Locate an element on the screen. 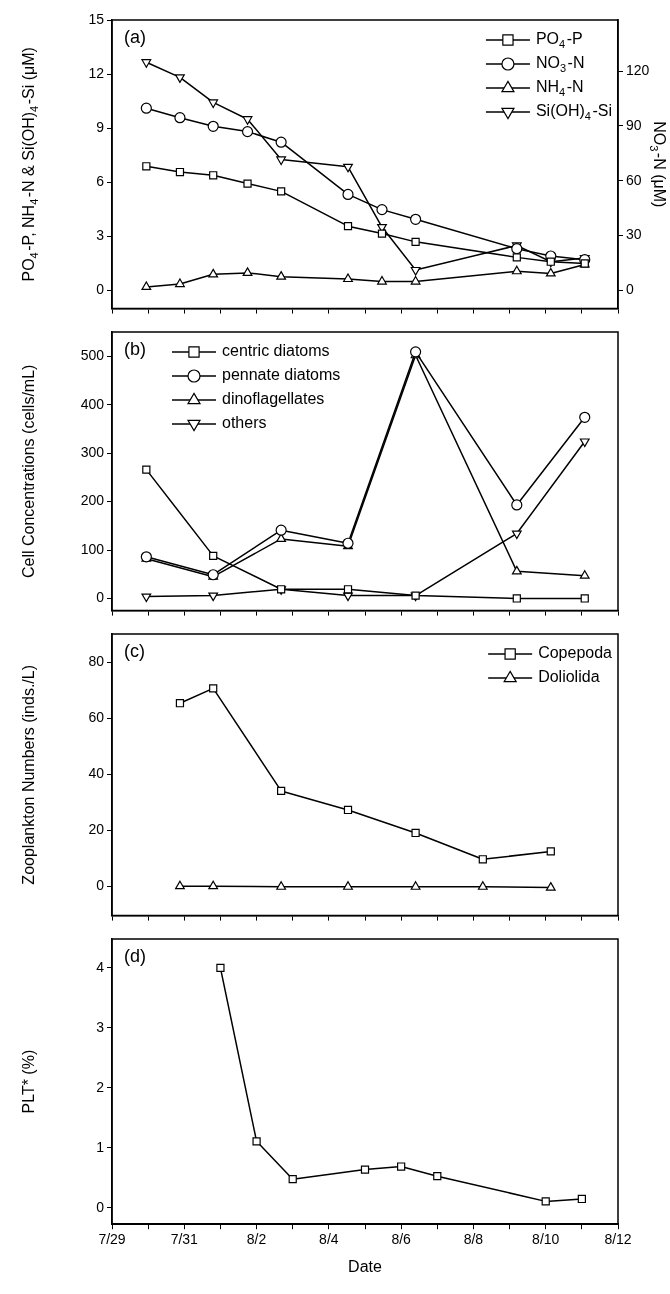 This screenshot has width=670, height=1294. y-tick-label: 20 is located at coordinates (96, 829).